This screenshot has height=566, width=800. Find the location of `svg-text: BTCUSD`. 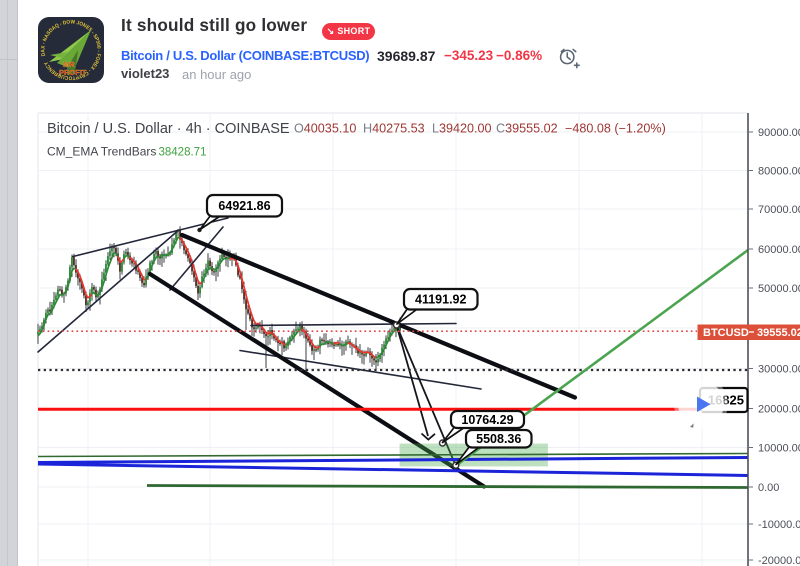

svg-text: BTCUSD is located at coordinates (726, 333).